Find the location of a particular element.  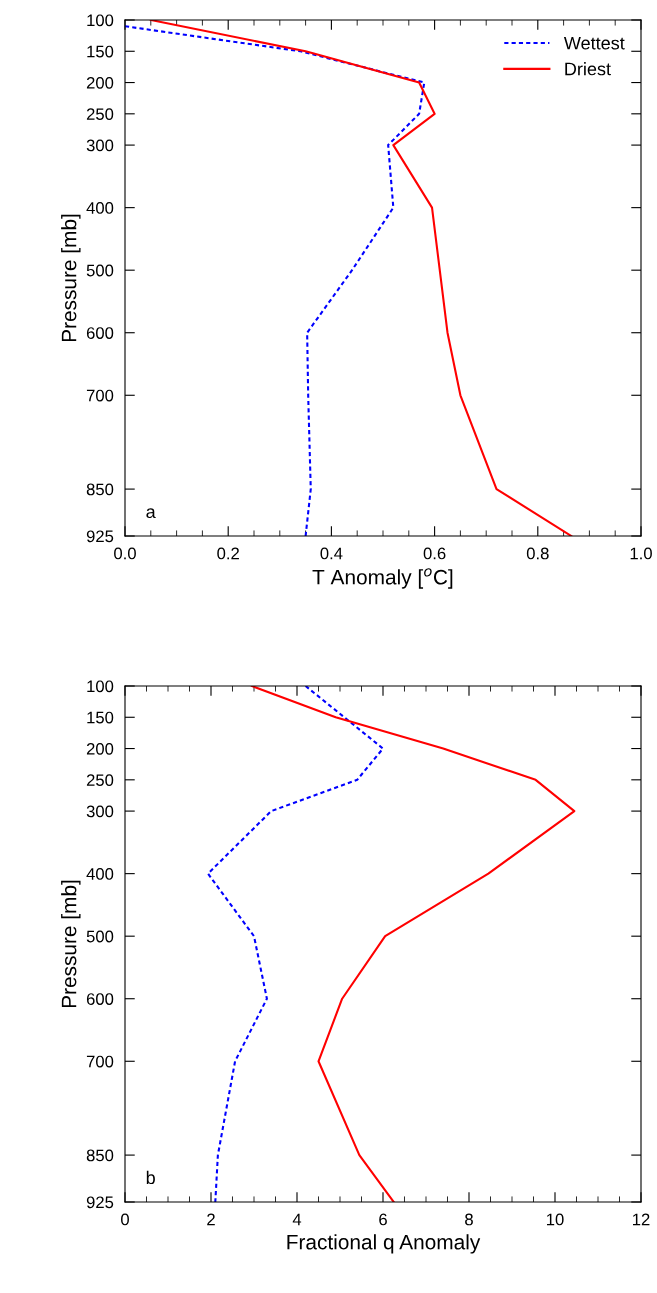

legend-label: Wettest is located at coordinates (594, 43).